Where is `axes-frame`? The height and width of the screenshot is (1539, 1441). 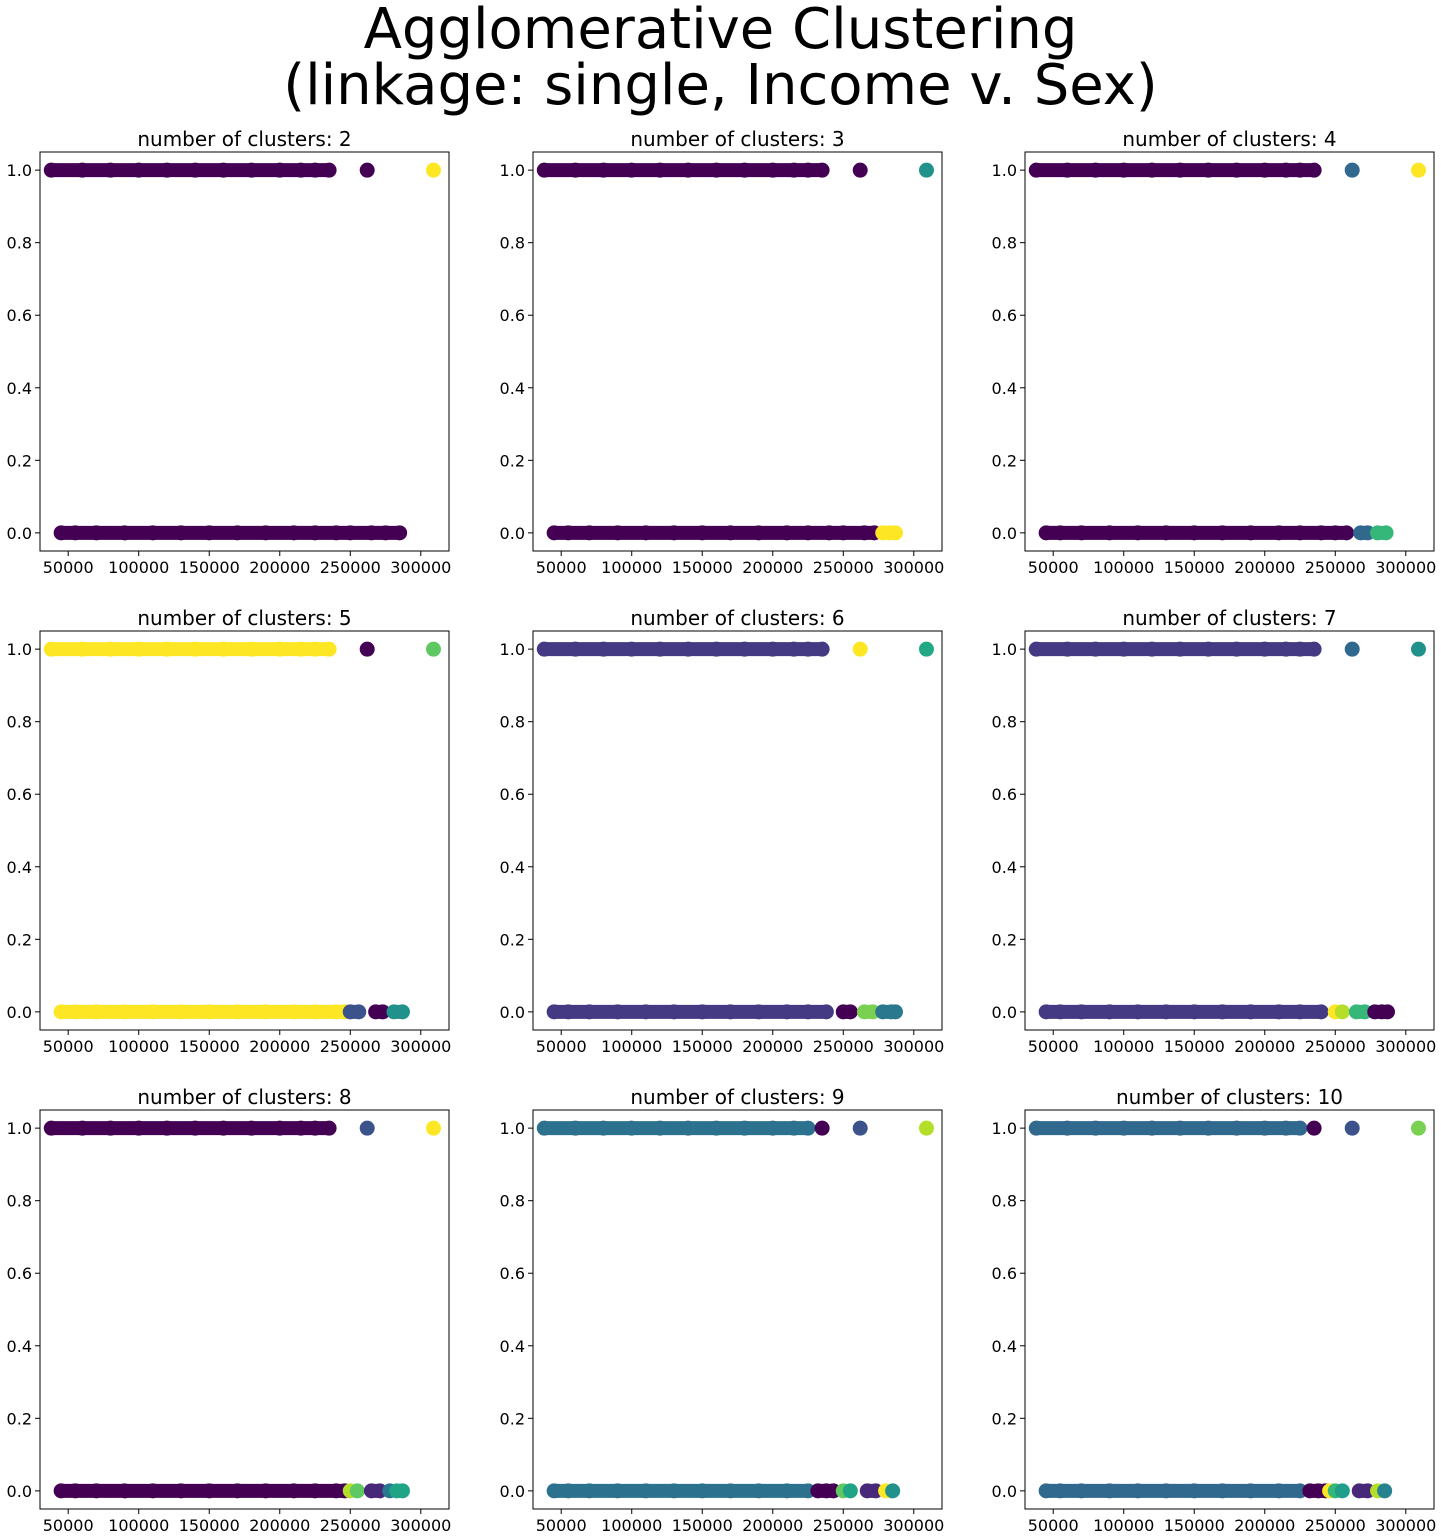 axes-frame is located at coordinates (244, 830).